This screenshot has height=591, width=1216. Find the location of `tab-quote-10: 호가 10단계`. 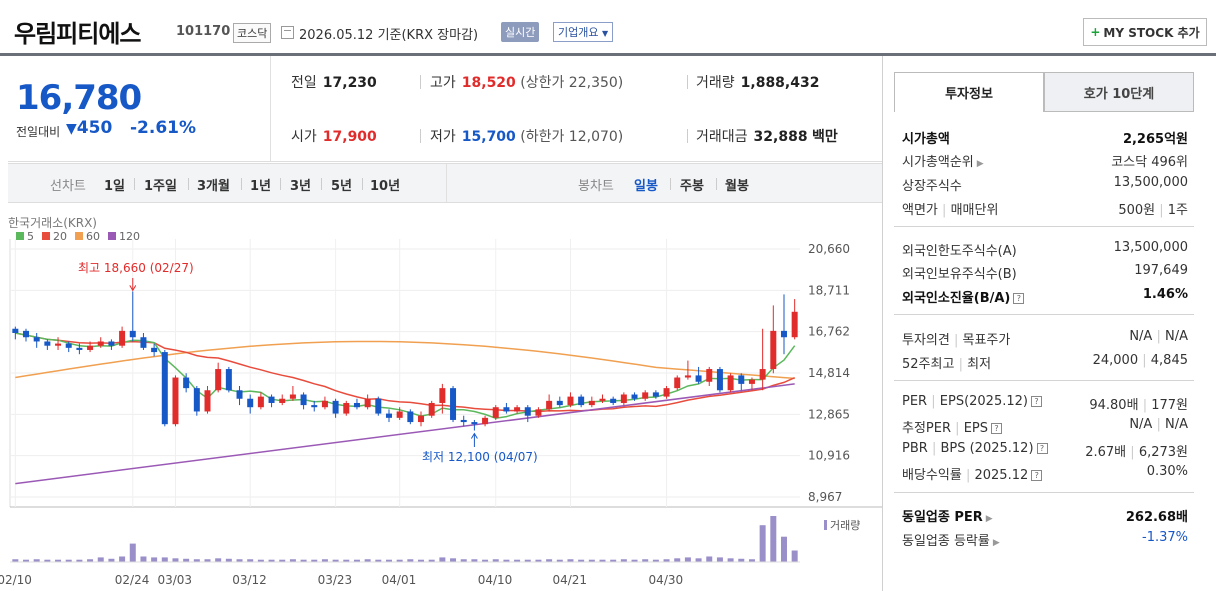

tab-quote-10: 호가 10단계 is located at coordinates (1119, 92).